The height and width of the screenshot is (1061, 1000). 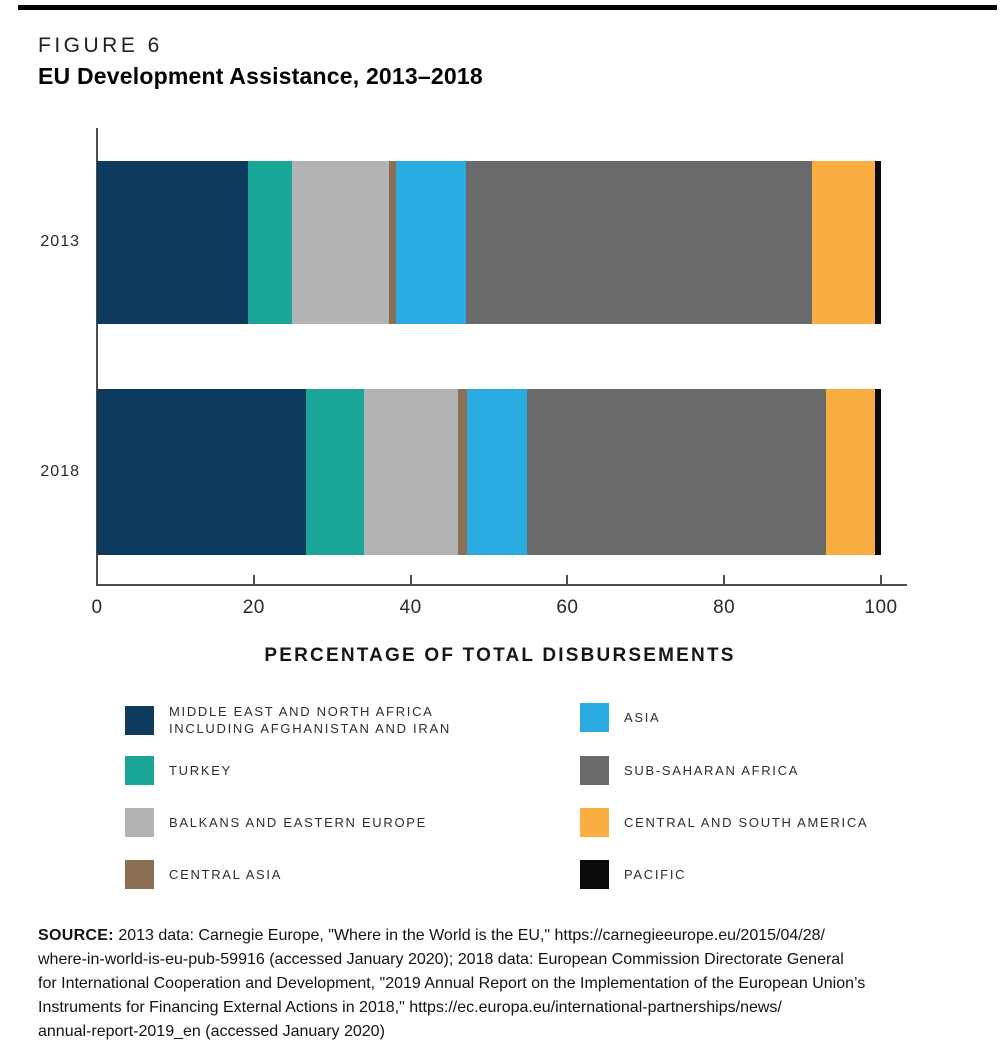 What do you see at coordinates (567, 607) in the screenshot?
I see `x-tick-label-60: 60` at bounding box center [567, 607].